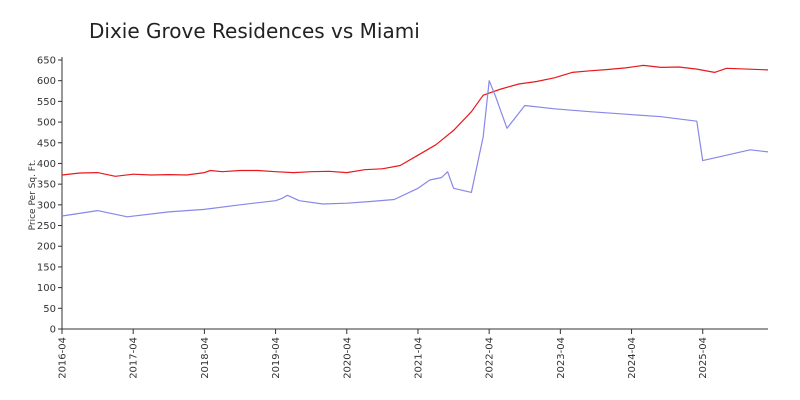 This screenshot has height=400, width=800. What do you see at coordinates (205, 358) in the screenshot?
I see `x-tick-label: 2018-04` at bounding box center [205, 358].